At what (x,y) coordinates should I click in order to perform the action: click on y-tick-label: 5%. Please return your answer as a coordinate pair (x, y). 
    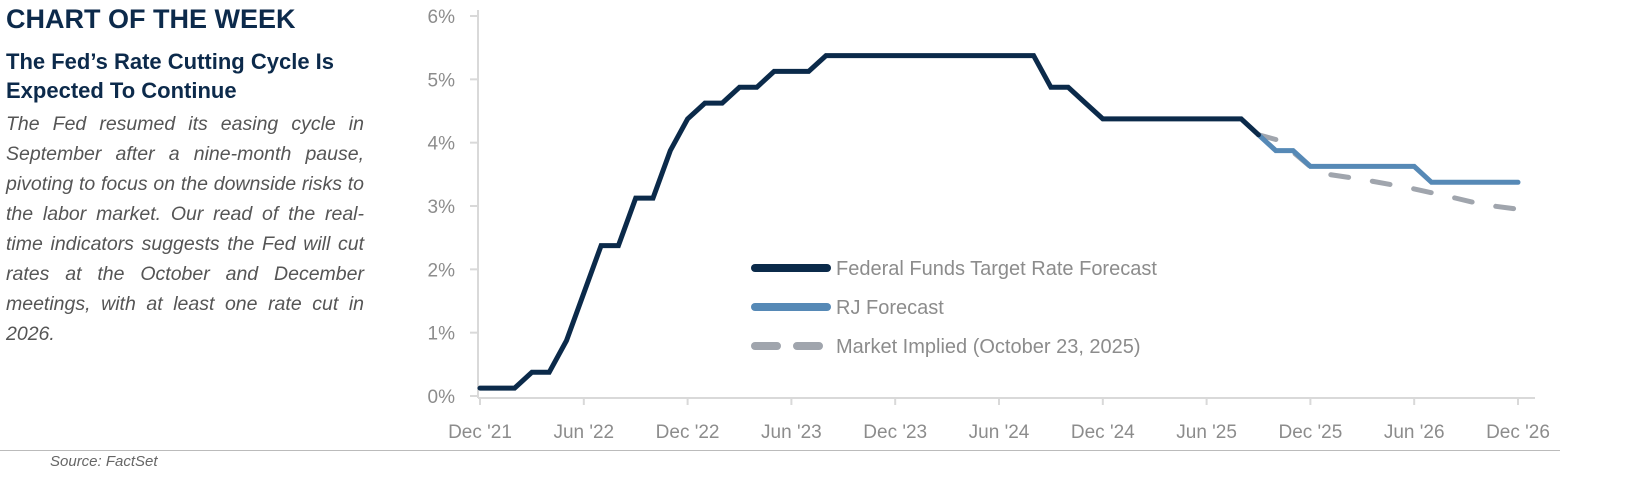
    Looking at the image, I should click on (442, 80).